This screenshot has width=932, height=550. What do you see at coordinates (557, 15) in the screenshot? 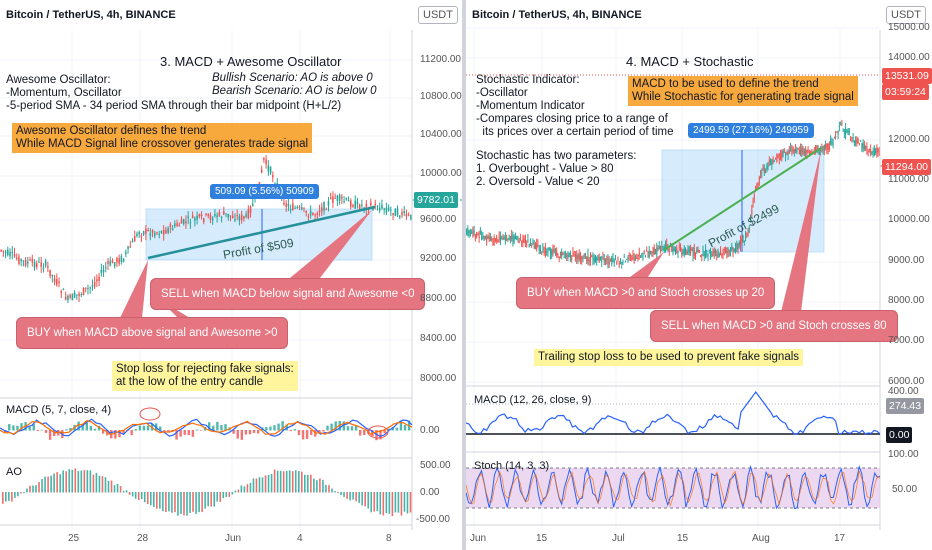
I see `right-symbol-header: Bitcoin / TetherUS, 4h, BINANCE` at bounding box center [557, 15].